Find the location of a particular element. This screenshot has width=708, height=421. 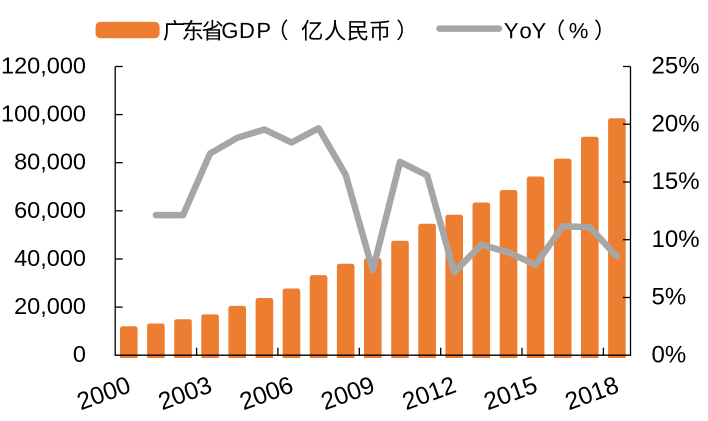

svg-text: 40,000 is located at coordinates (50, 258).